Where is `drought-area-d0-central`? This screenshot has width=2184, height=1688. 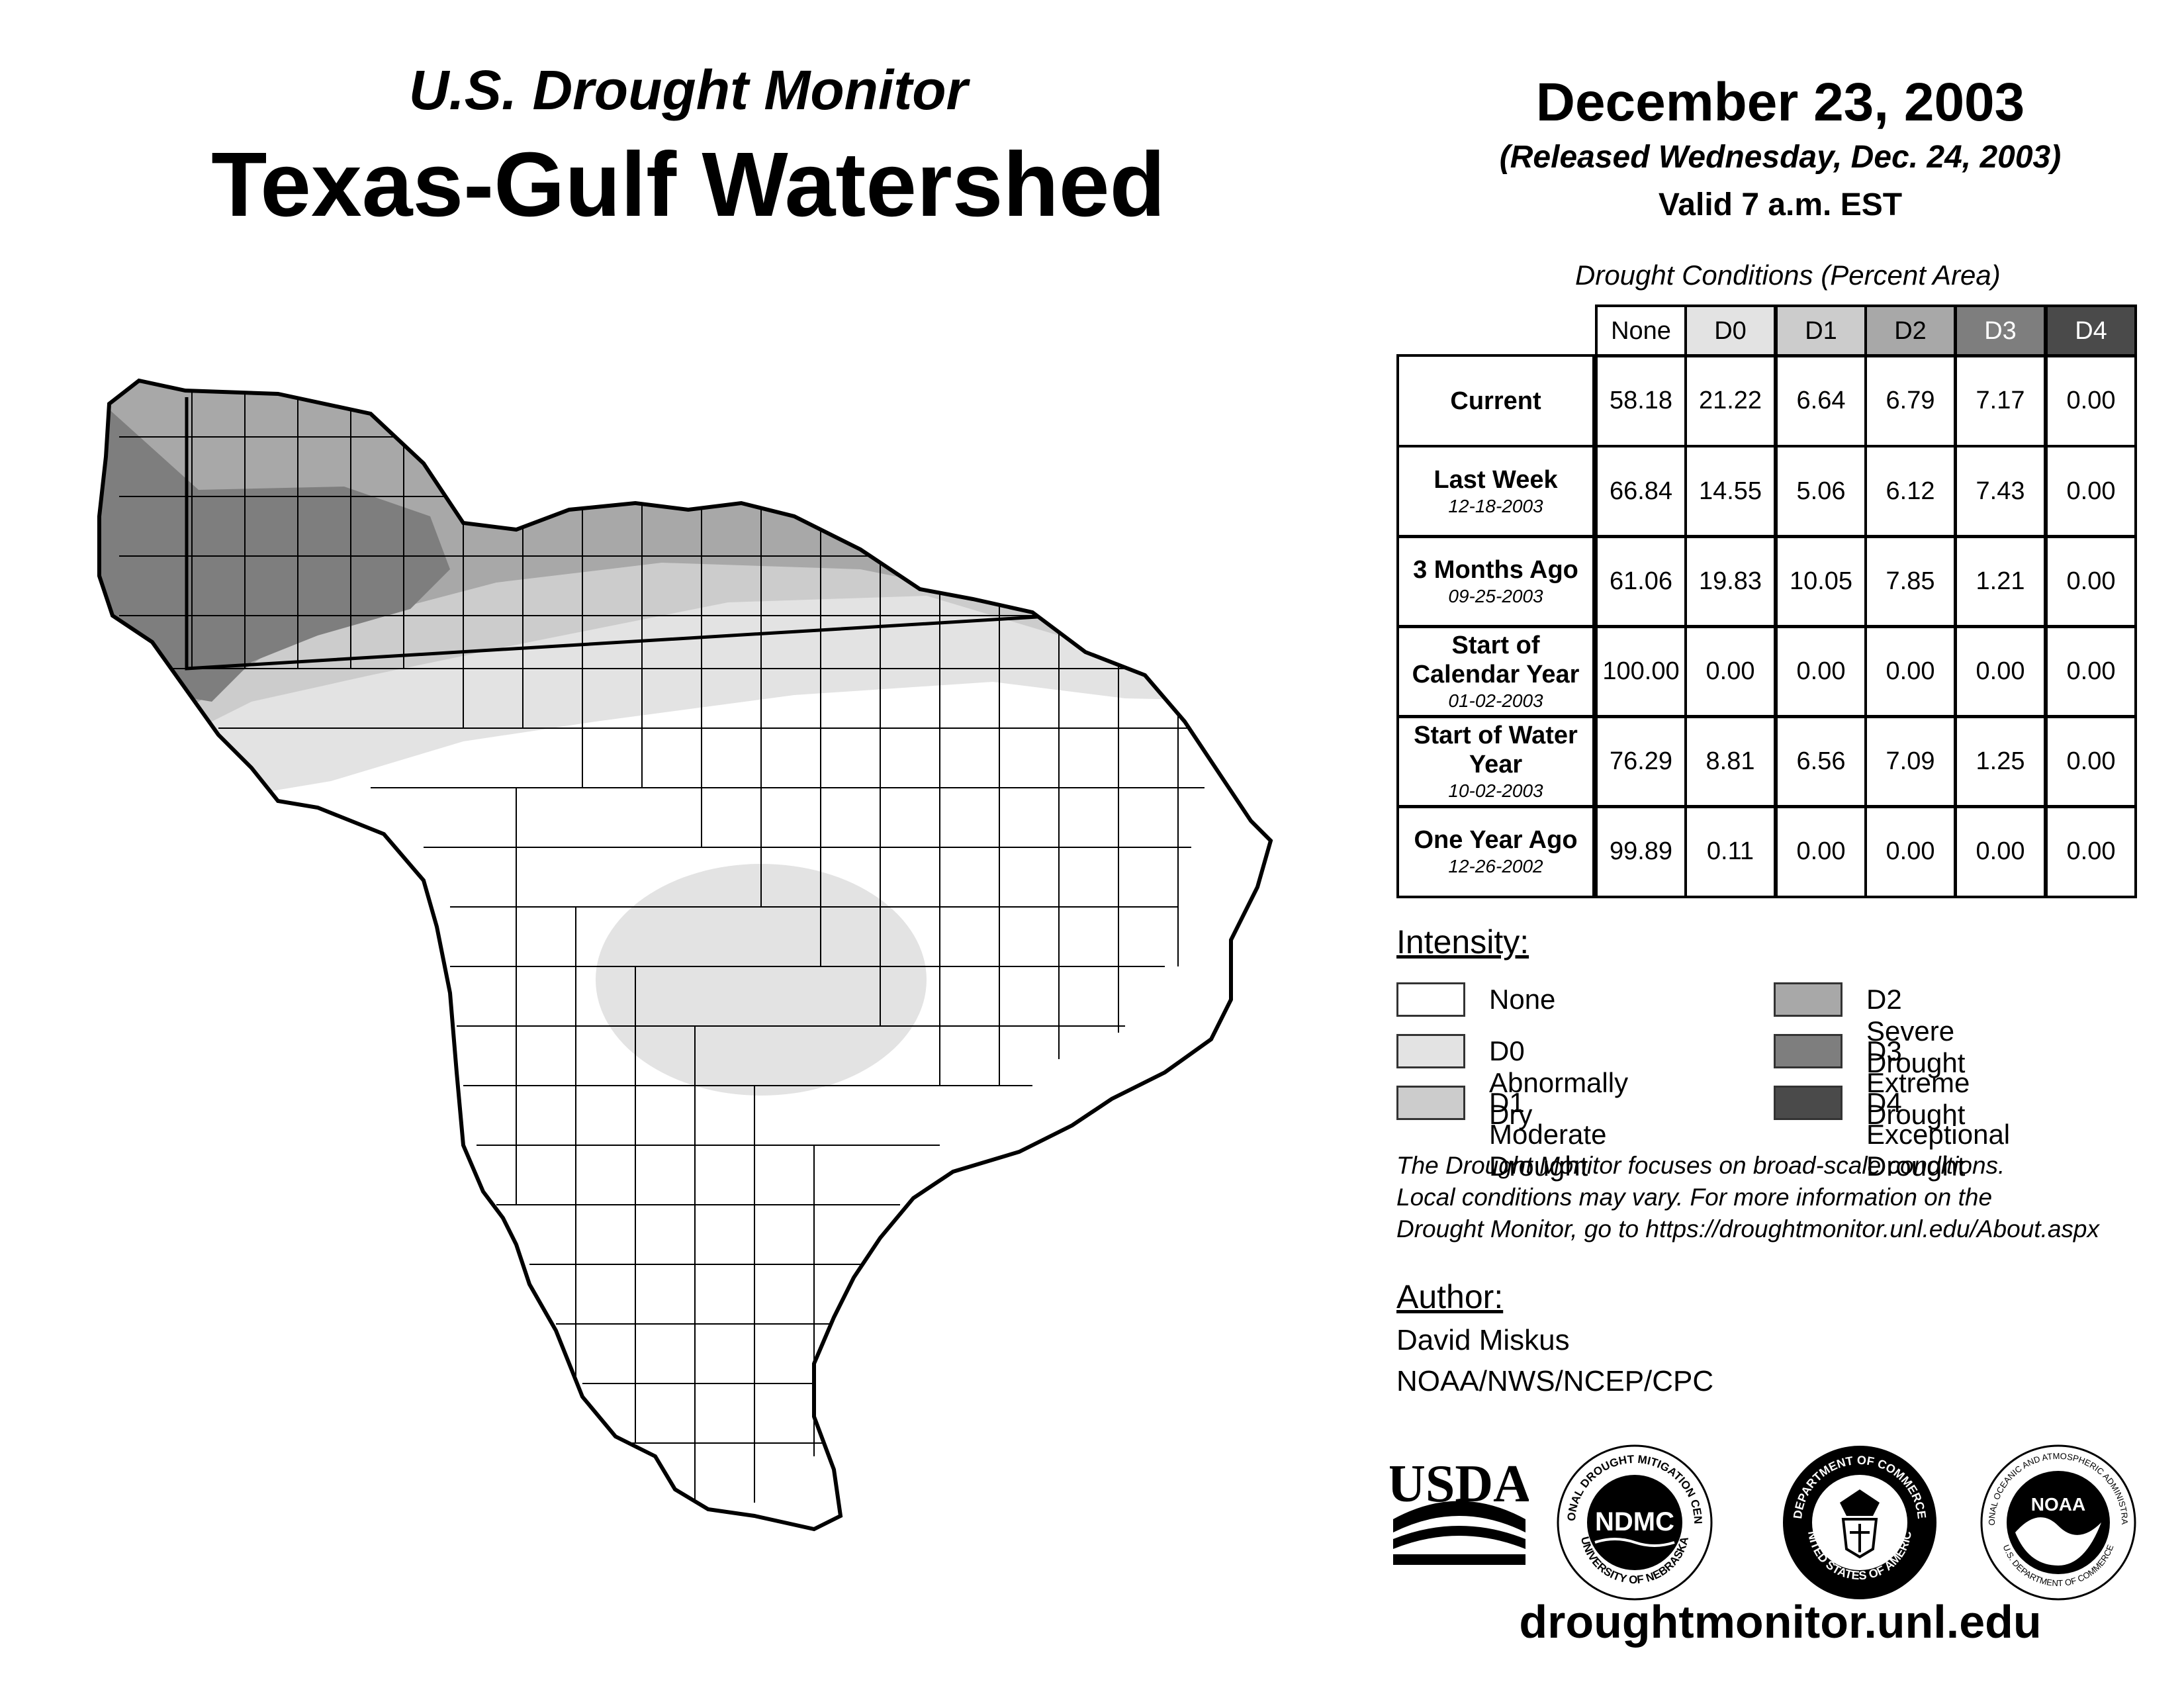
drought-area-d0-central is located at coordinates (761, 980).